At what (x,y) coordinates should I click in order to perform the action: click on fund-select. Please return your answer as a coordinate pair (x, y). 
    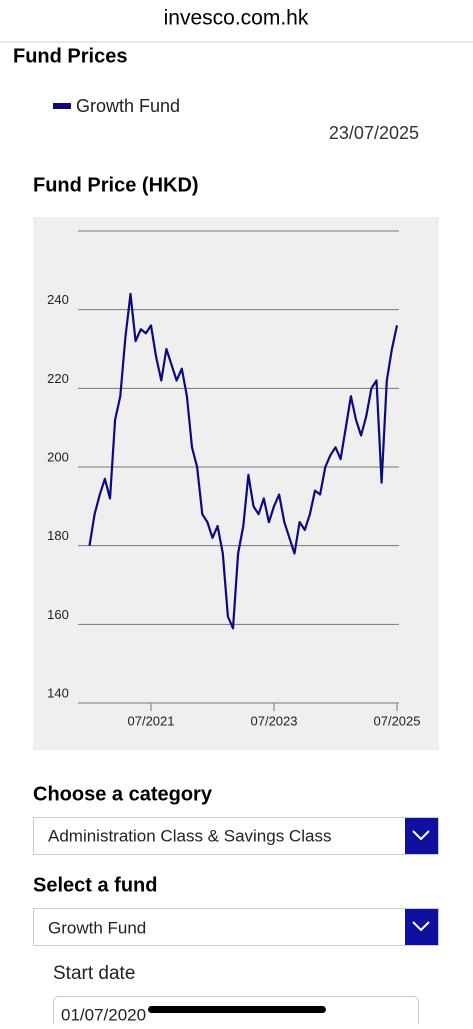
    Looking at the image, I should click on (236, 927).